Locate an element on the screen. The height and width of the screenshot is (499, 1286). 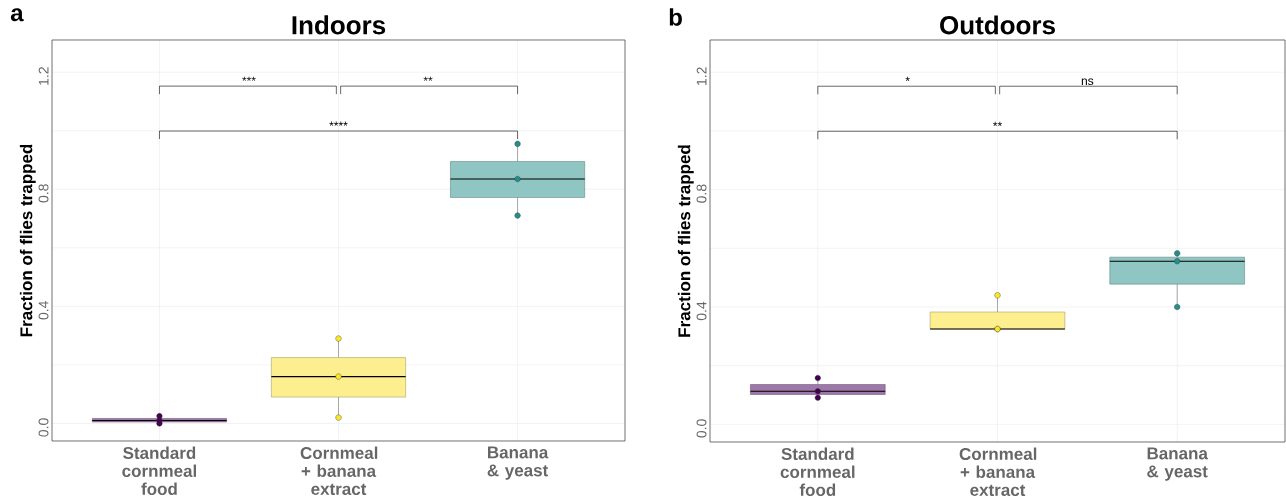
chart-title: Outdoors is located at coordinates (997, 25).